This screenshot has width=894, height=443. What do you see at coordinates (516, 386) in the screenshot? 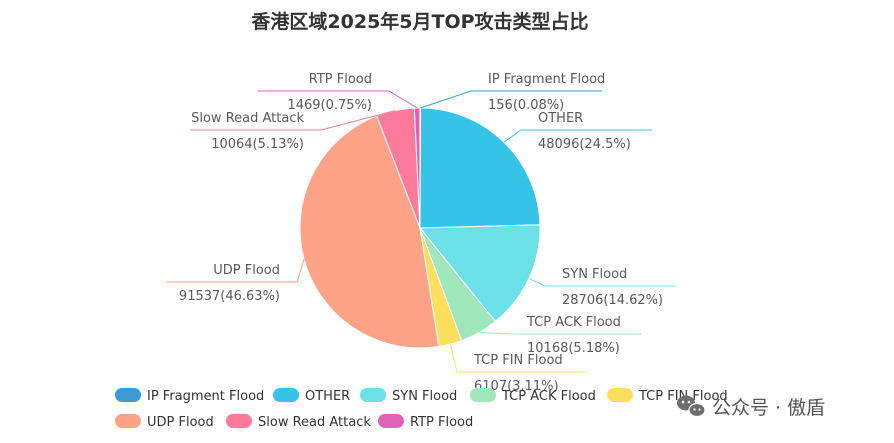
I see `slice-label-value: 6107(3.11%)` at bounding box center [516, 386].